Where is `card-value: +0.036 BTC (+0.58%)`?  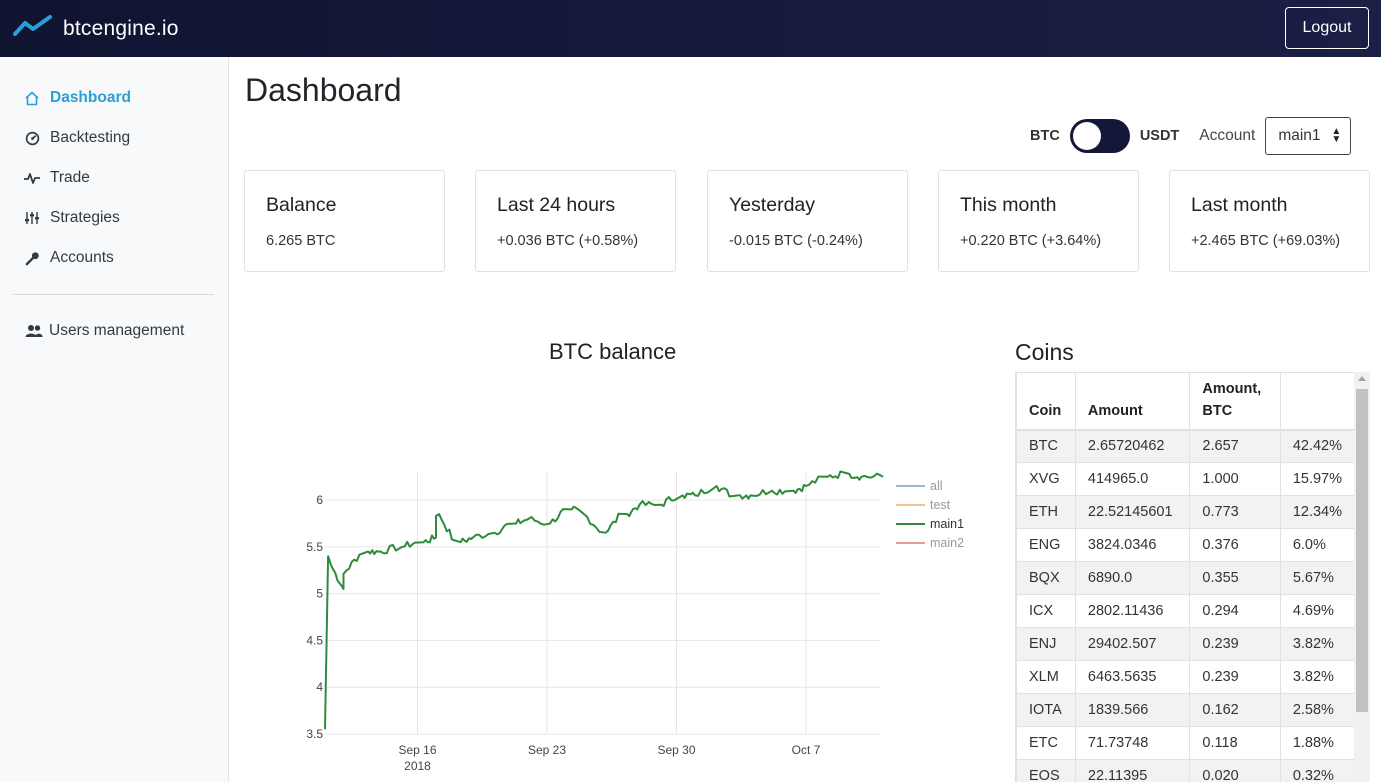 card-value: +0.036 BTC (+0.58%) is located at coordinates (568, 241).